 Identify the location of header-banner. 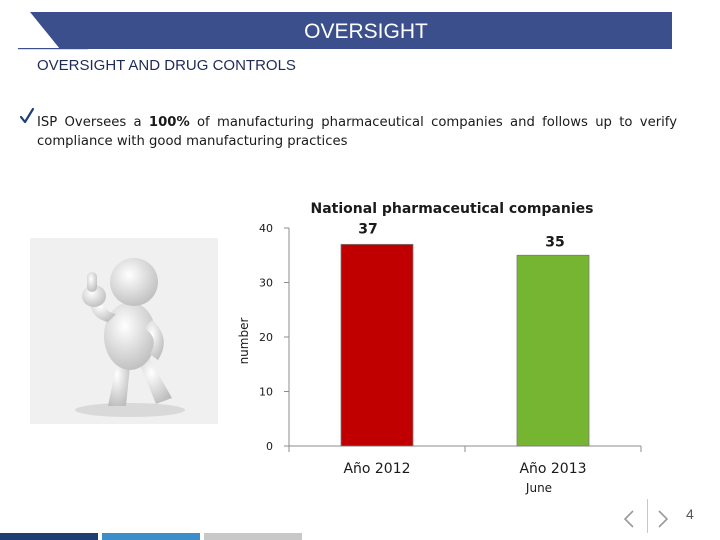
(351, 30).